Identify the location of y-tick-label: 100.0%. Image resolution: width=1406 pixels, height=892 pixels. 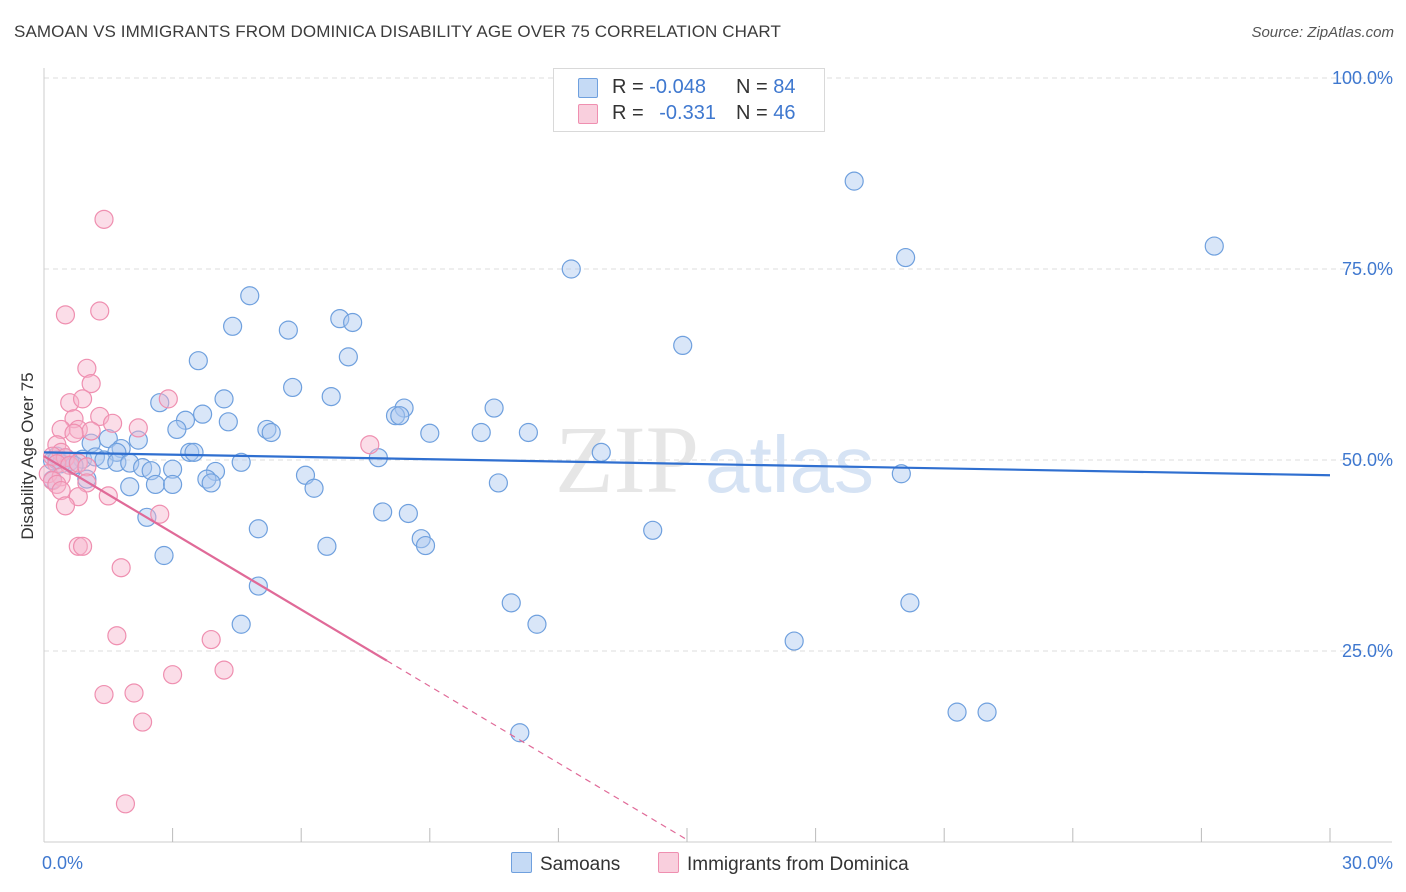
(1362, 78).